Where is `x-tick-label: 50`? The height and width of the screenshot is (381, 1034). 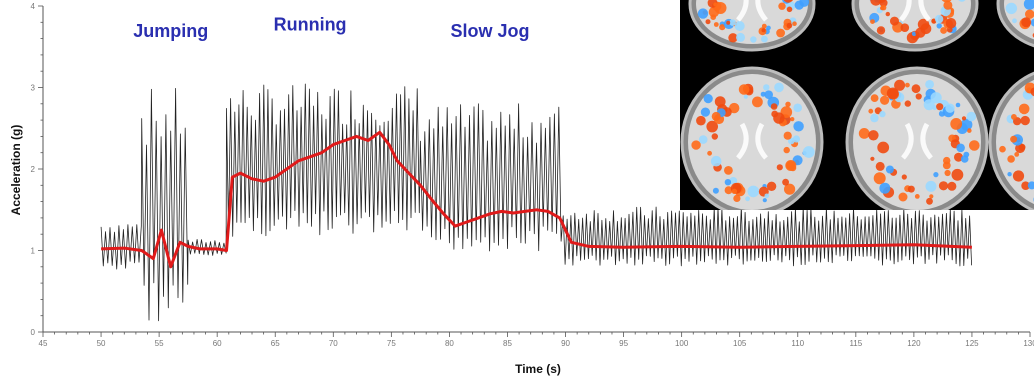 x-tick-label: 50 is located at coordinates (101, 343).